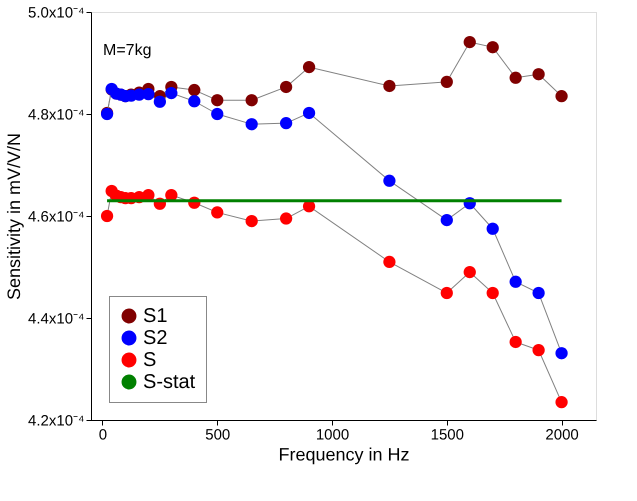  What do you see at coordinates (56, 421) in the screenshot?
I see `y-tick-label: 4.2x10⁻⁴` at bounding box center [56, 421].